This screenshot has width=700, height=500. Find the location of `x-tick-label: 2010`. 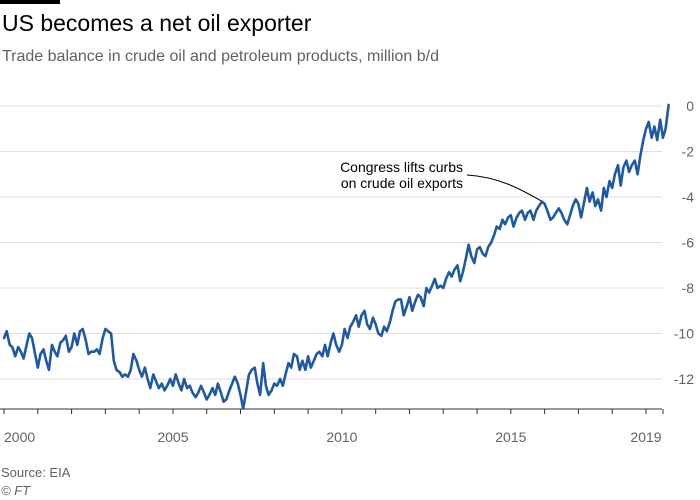

x-tick-label: 2010 is located at coordinates (341, 437).